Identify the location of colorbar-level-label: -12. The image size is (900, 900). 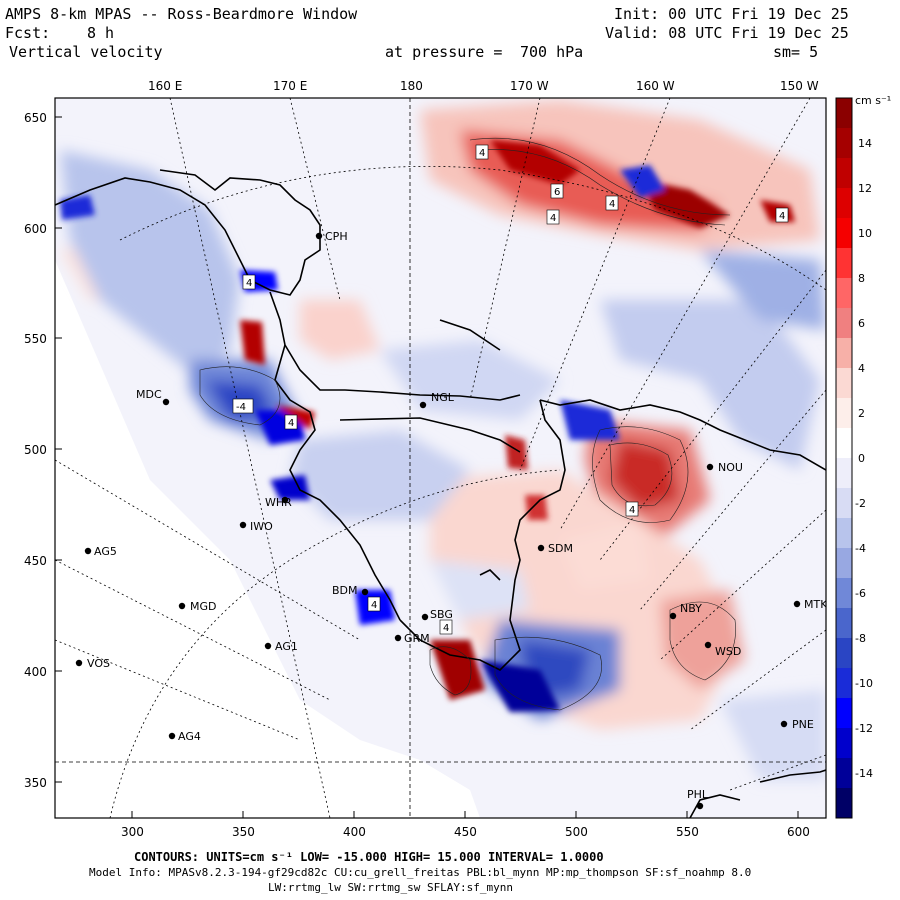
(864, 728).